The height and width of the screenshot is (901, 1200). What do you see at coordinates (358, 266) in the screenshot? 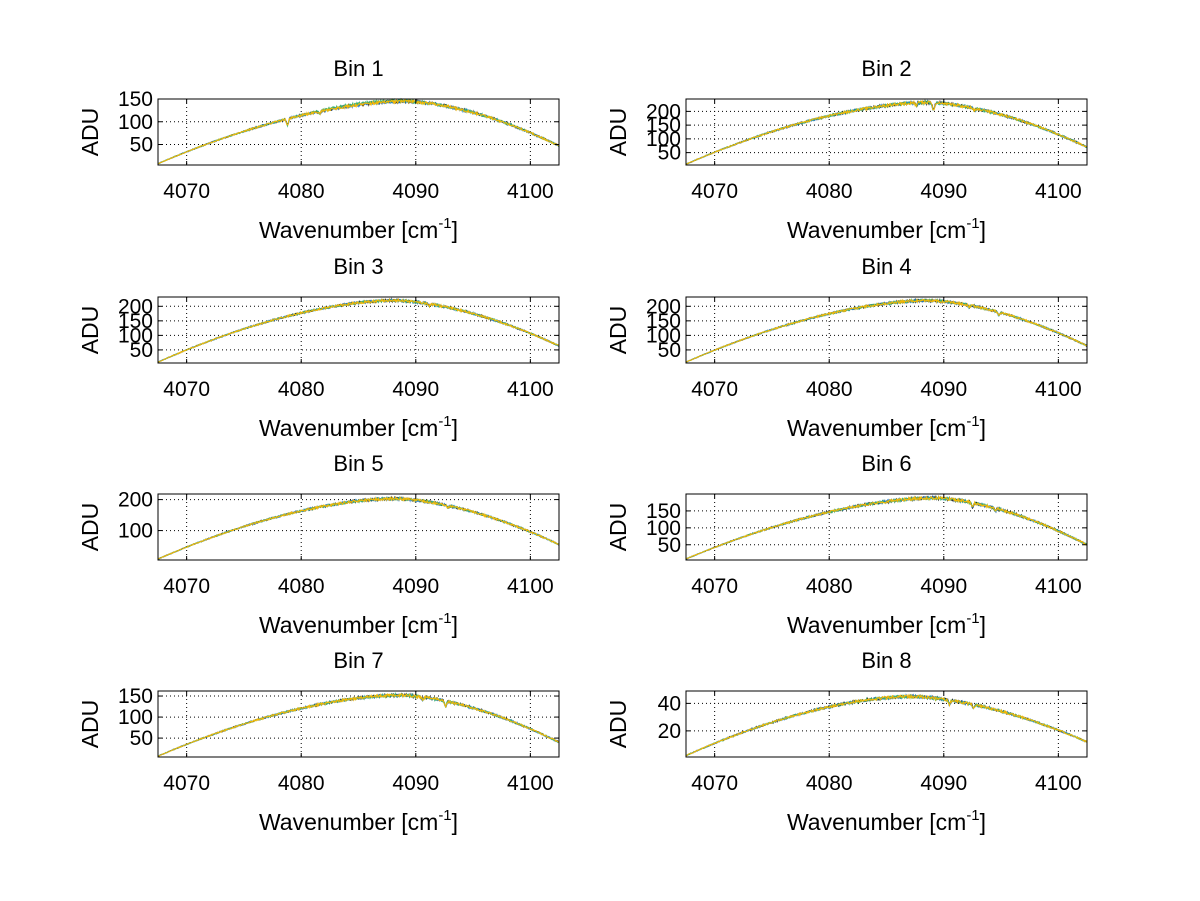
I see `chart-title: Bin 3` at bounding box center [358, 266].